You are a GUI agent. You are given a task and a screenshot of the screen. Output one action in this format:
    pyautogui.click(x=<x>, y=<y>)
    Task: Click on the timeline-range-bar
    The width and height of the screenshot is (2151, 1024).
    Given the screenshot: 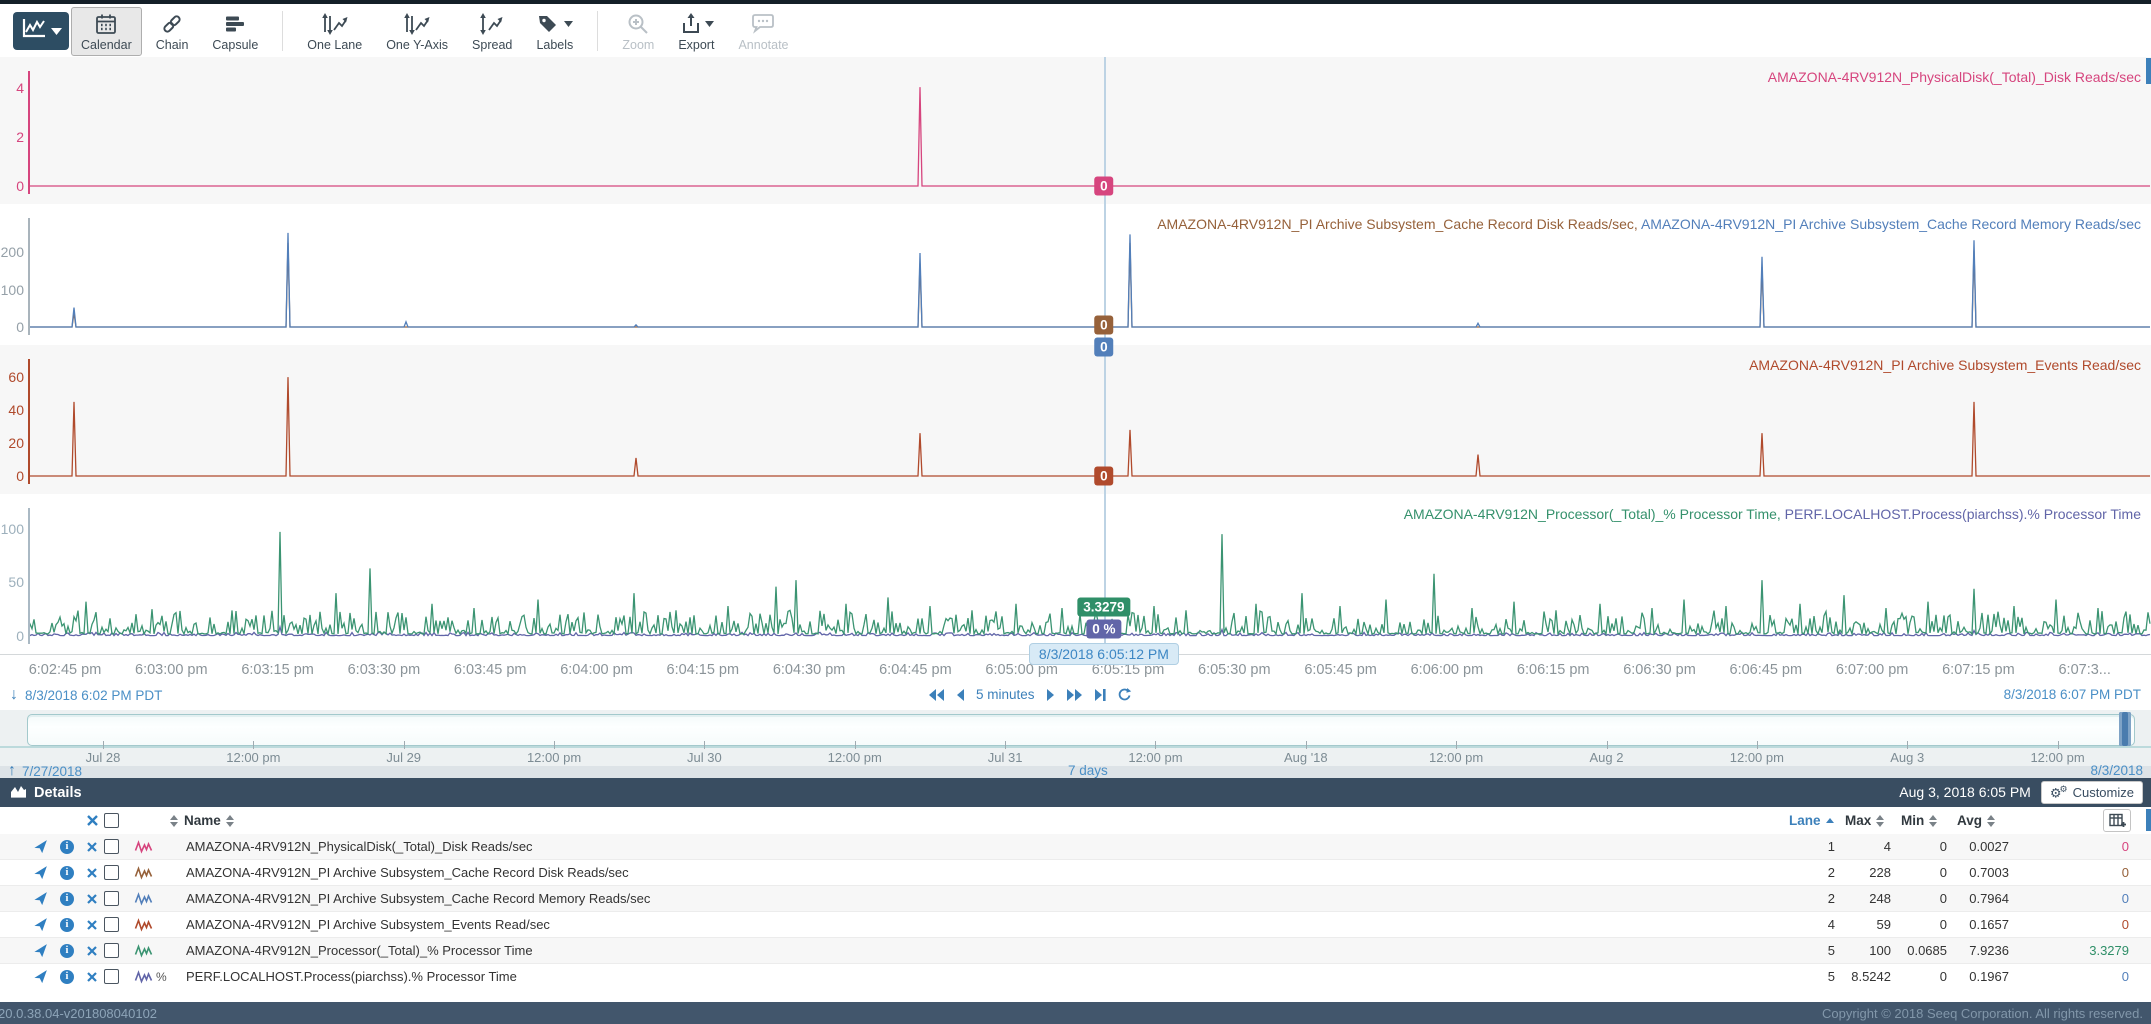 What is the action you would take?
    pyautogui.click(x=1081, y=730)
    